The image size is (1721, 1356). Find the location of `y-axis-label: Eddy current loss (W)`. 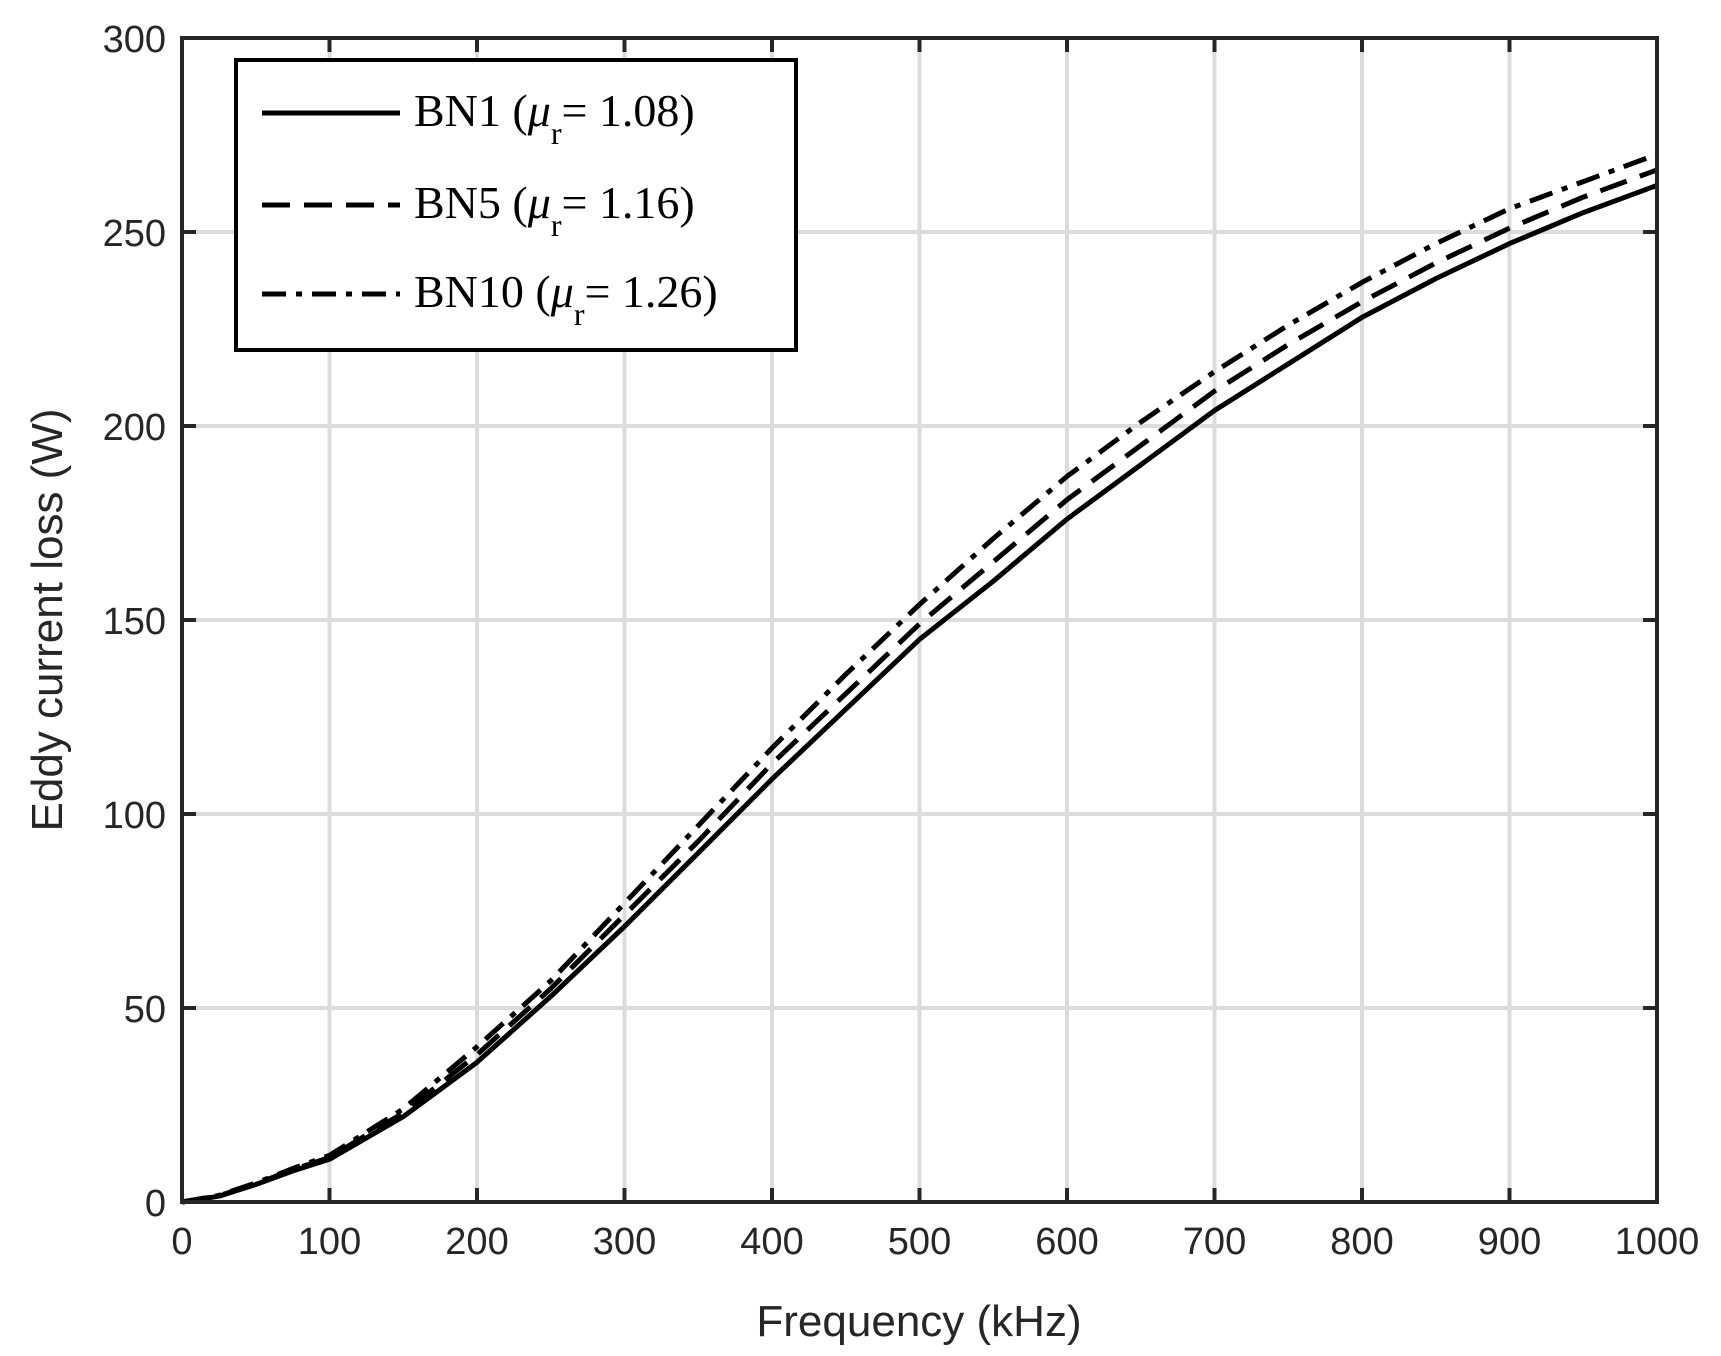

y-axis-label: Eddy current loss (W) is located at coordinates (47, 620).